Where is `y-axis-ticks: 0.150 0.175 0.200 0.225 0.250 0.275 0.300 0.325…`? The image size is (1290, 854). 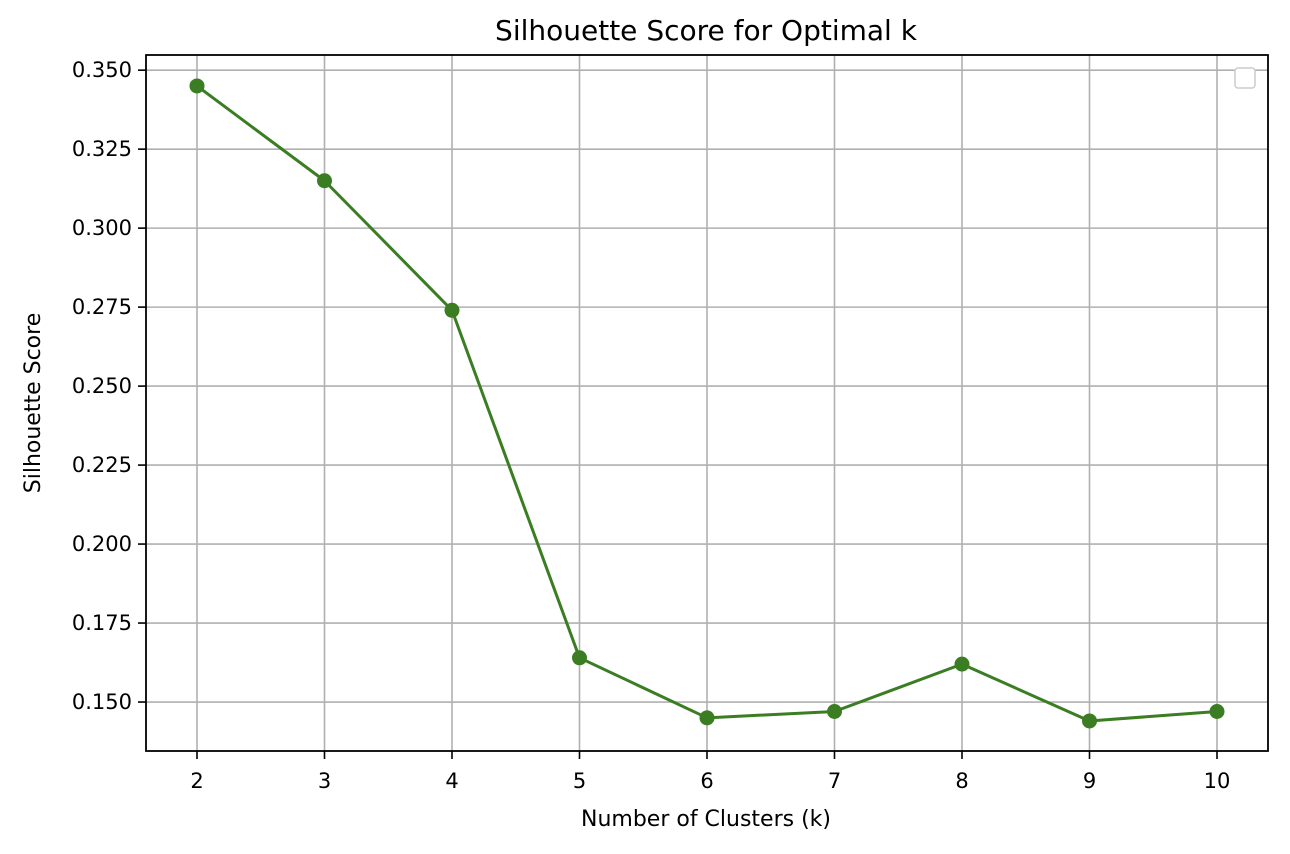
y-axis-ticks: 0.150 0.175 0.200 0.225 0.250 0.275 0.300 0.325… is located at coordinates (109, 386).